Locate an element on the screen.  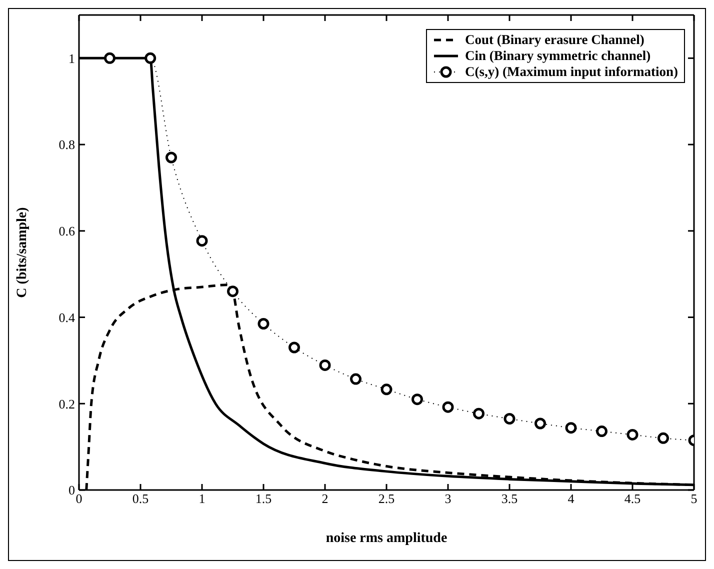
x-axis-title: noise rms amplitude is located at coordinates (387, 538).